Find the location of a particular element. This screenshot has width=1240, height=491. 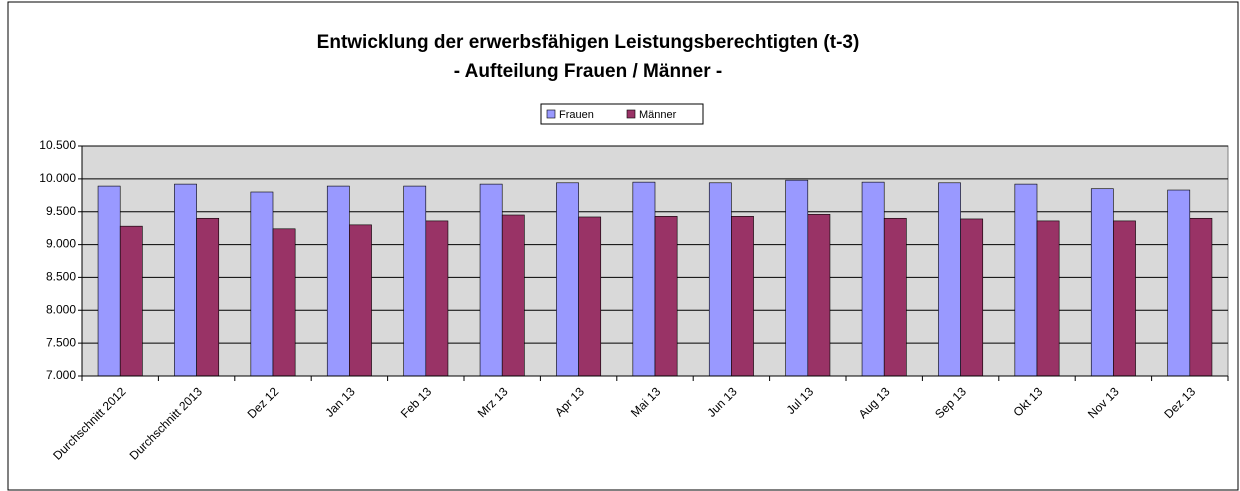

chart-subtitle: - Aufteilung Frauen / Männer - is located at coordinates (588, 71).